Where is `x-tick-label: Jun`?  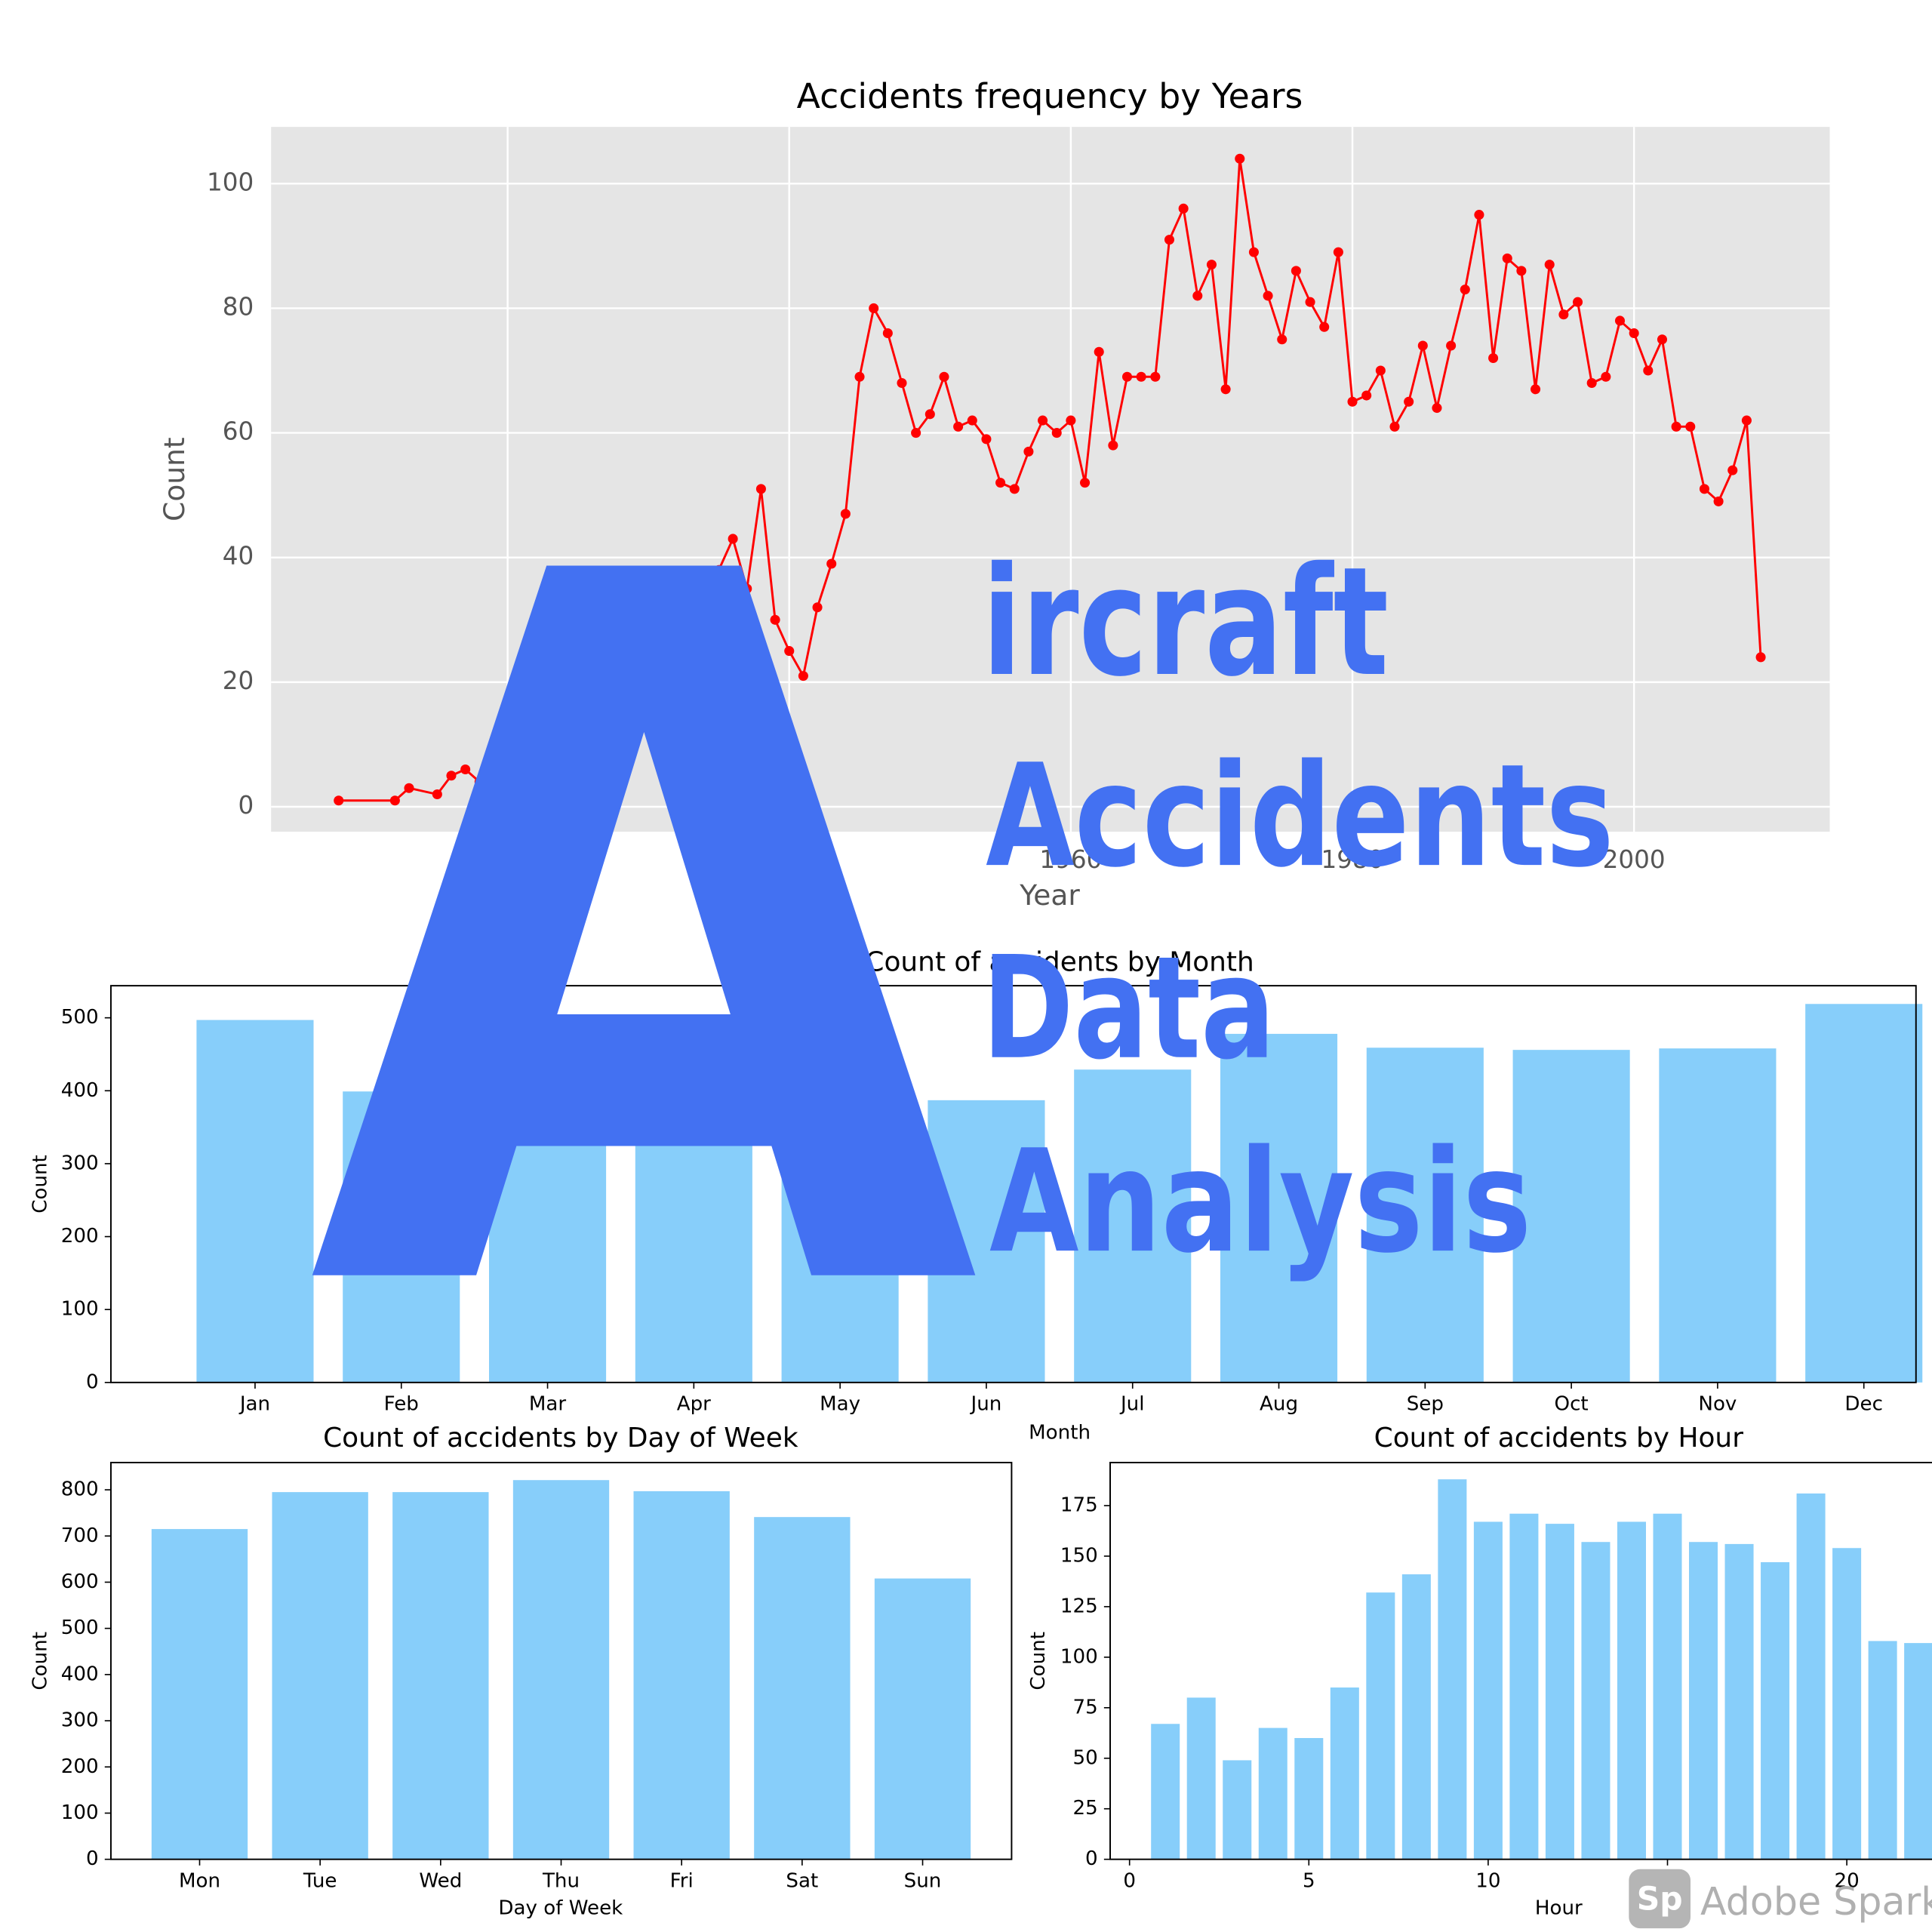
x-tick-label: Jun is located at coordinates (986, 1404).